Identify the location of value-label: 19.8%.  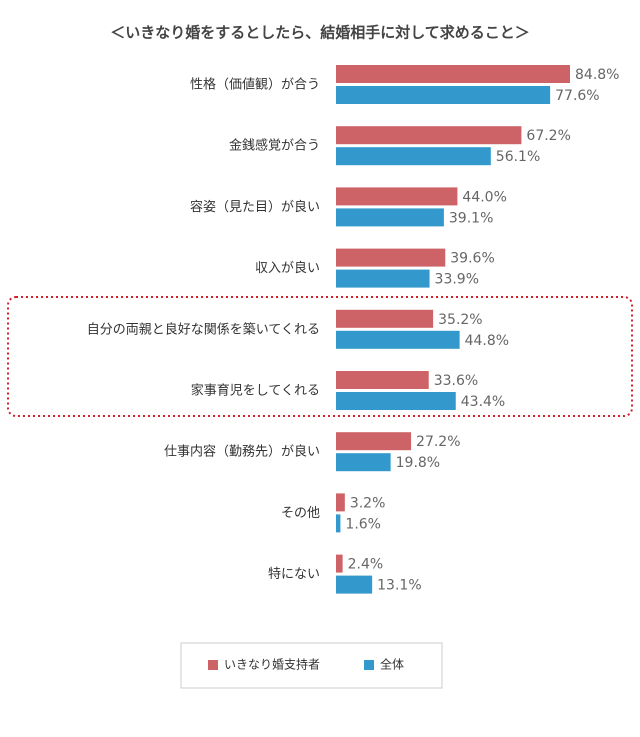
(418, 463).